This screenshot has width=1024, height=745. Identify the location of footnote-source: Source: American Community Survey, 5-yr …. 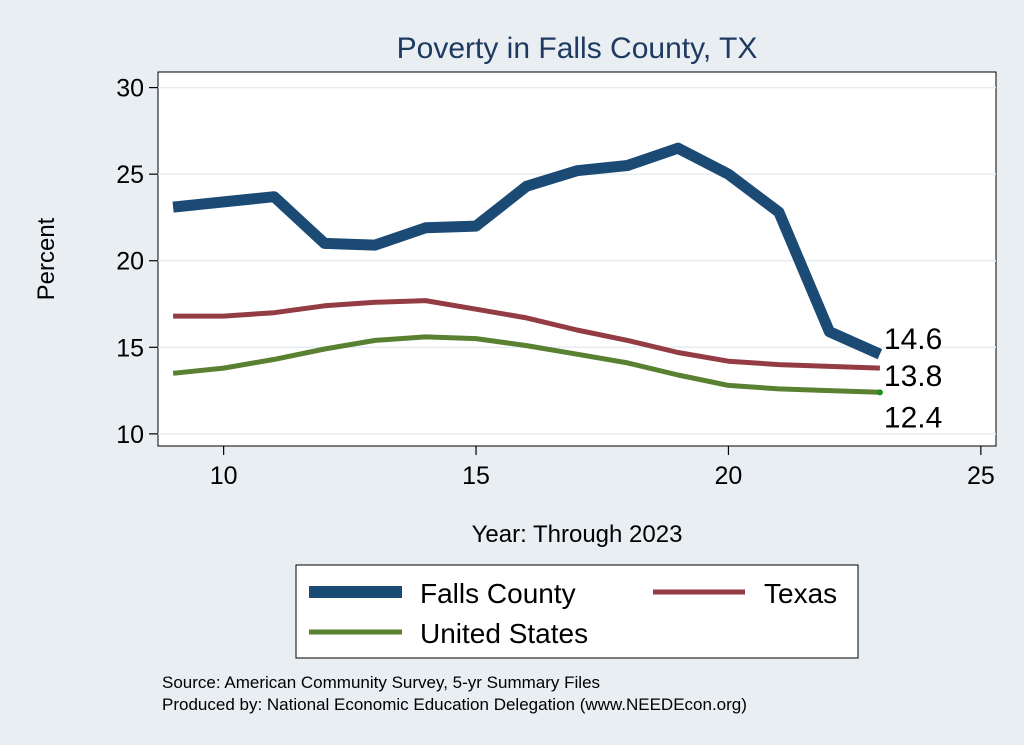
(381, 682).